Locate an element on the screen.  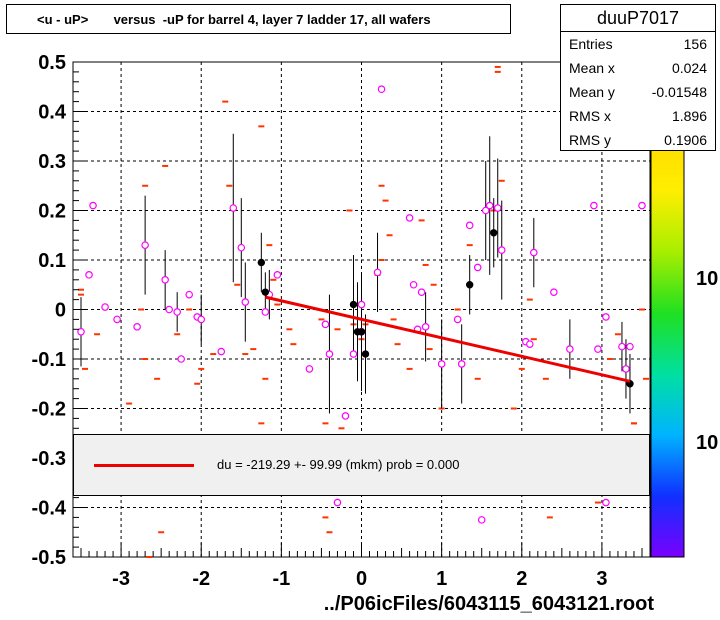
y-tick-label: -0.2 is located at coordinates (49, 410).